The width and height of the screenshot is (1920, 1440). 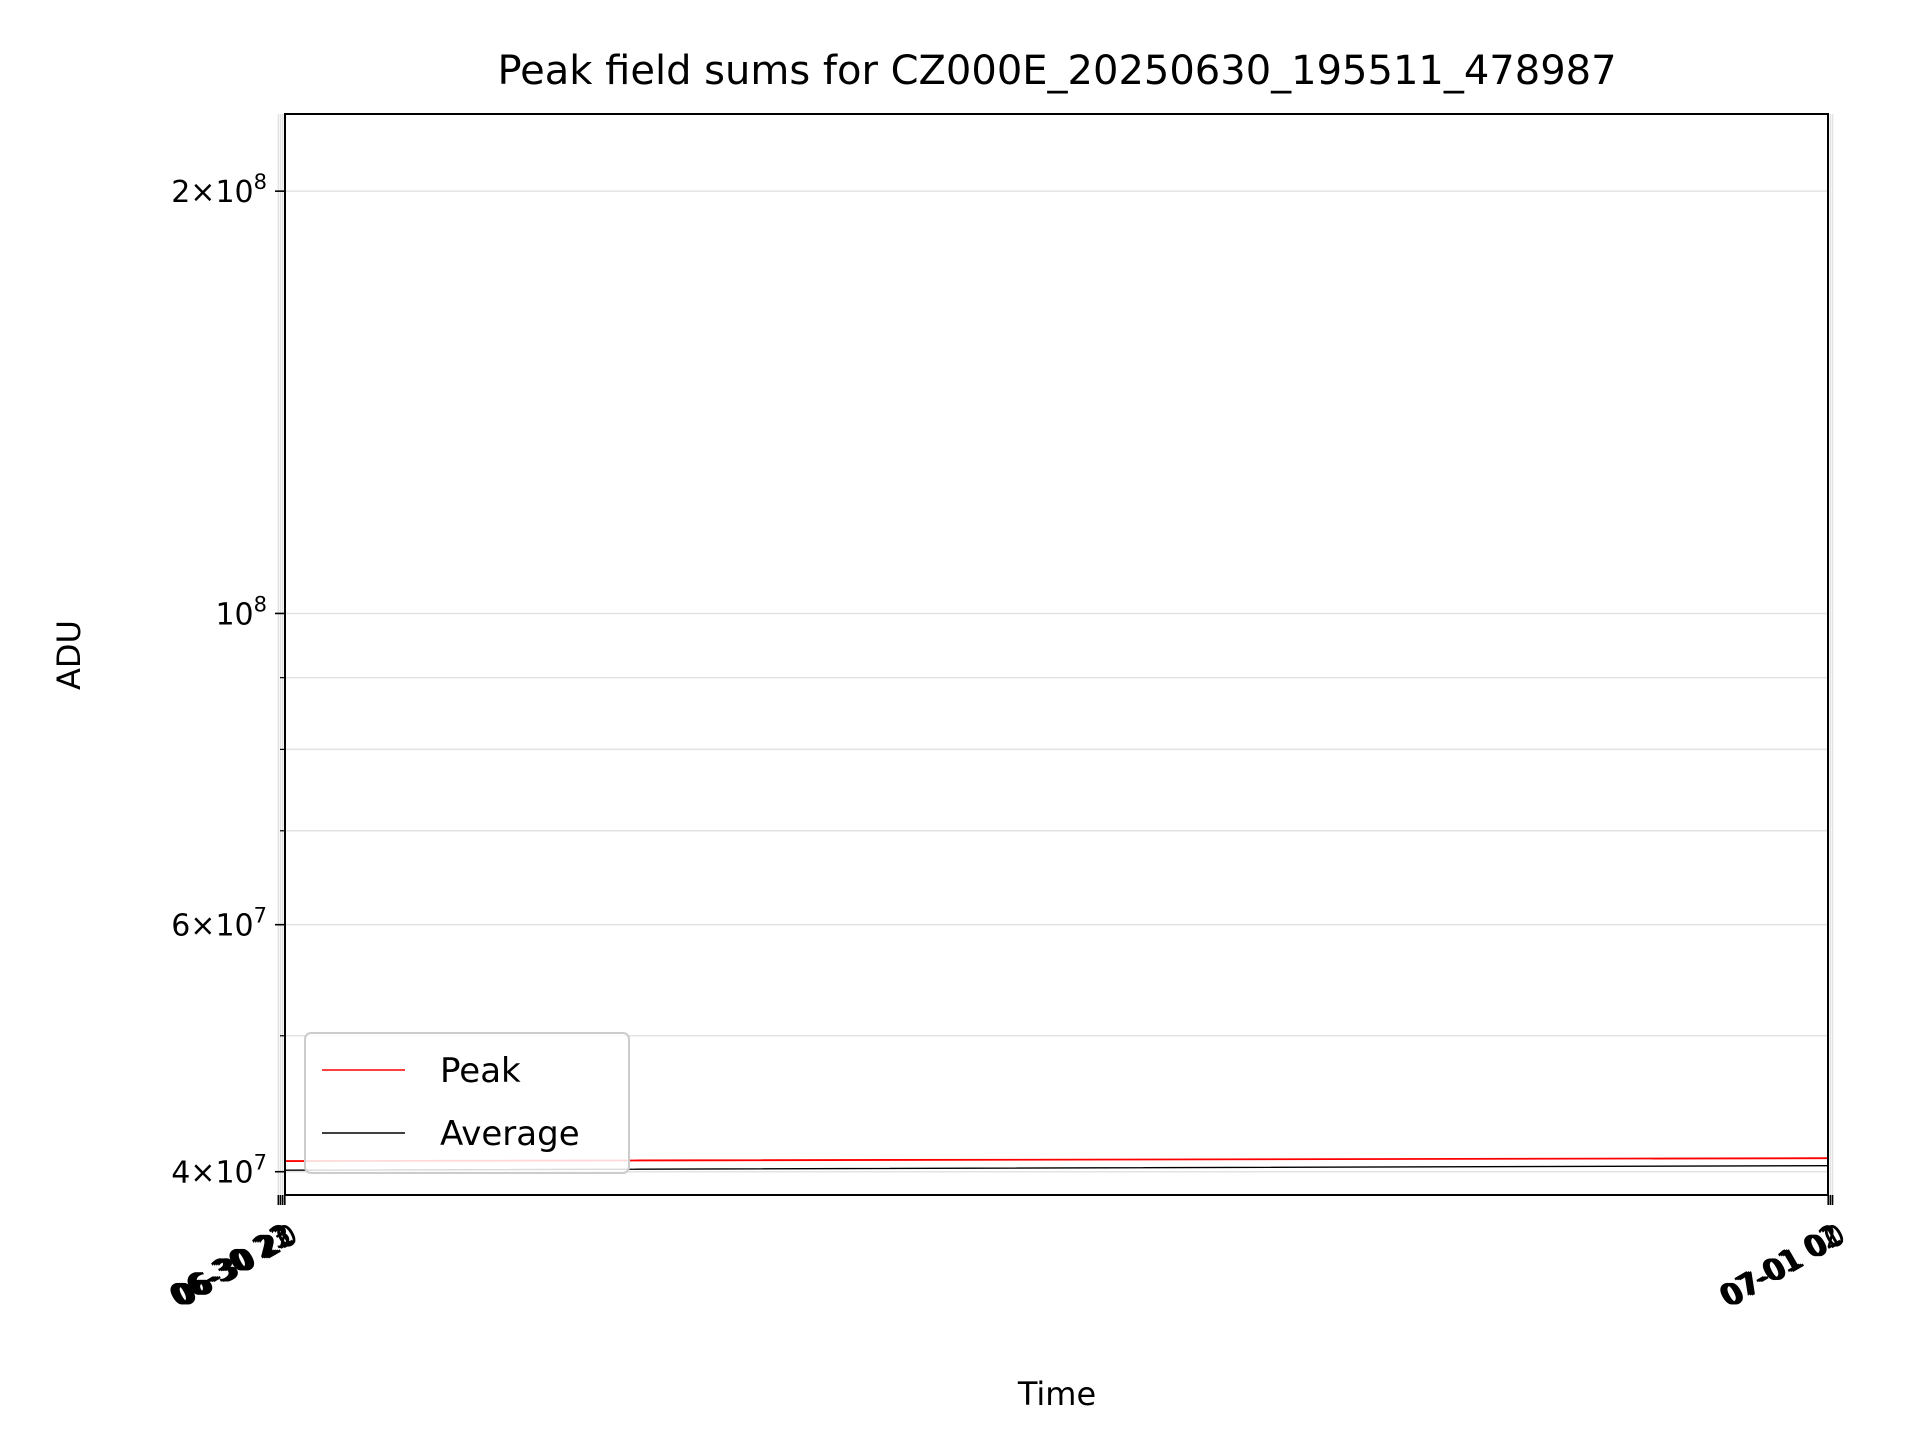 What do you see at coordinates (219, 924) in the screenshot?
I see `y-tick-label: 6×107` at bounding box center [219, 924].